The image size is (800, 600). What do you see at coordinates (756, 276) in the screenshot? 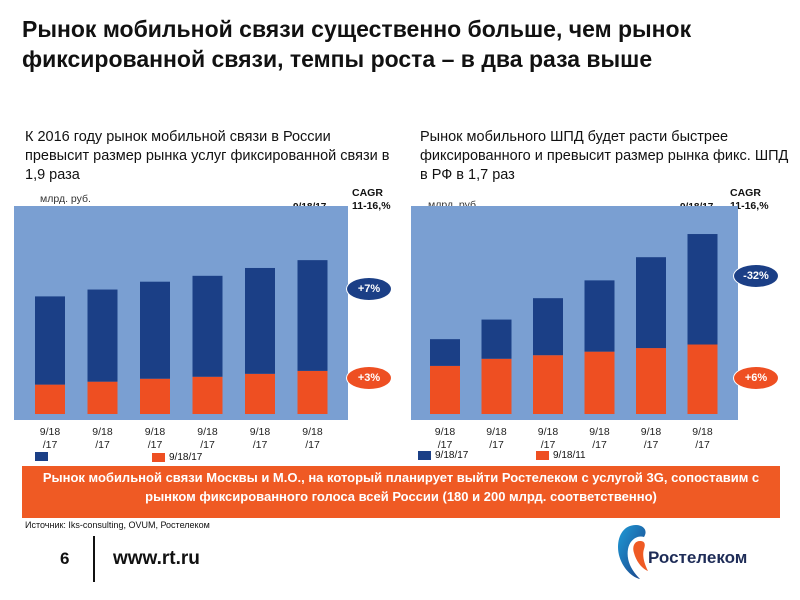
I see `right-cagr-mobile-pill: -32%` at bounding box center [756, 276].